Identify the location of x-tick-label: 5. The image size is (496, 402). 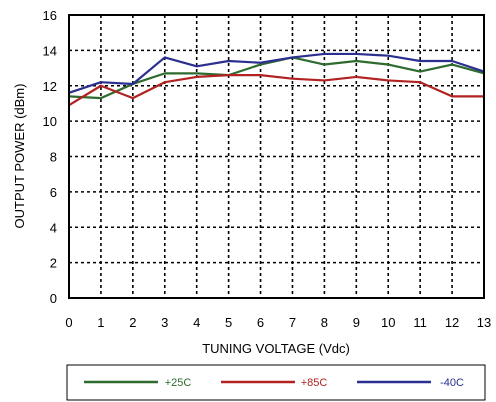
(228, 322).